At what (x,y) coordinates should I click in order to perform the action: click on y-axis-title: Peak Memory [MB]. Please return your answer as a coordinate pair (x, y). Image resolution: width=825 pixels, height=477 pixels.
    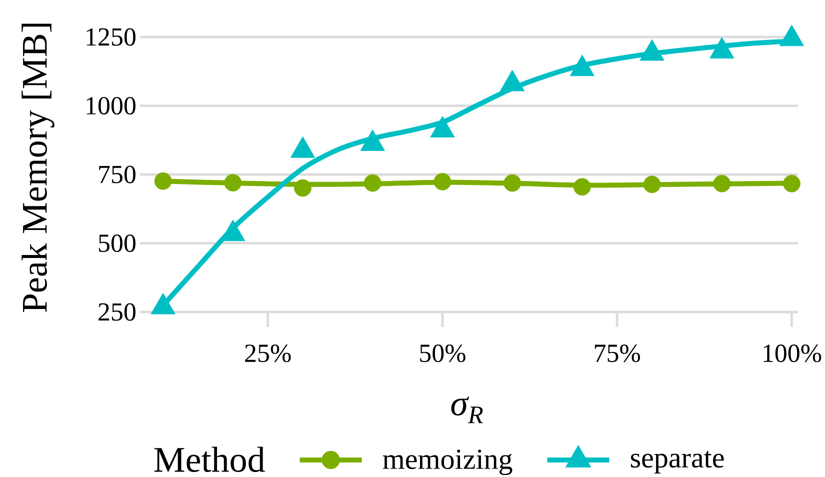
    Looking at the image, I should click on (38, 168).